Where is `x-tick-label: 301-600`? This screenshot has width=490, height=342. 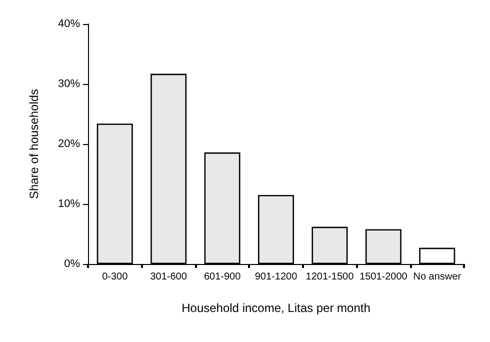 x-tick-label: 301-600 is located at coordinates (169, 277).